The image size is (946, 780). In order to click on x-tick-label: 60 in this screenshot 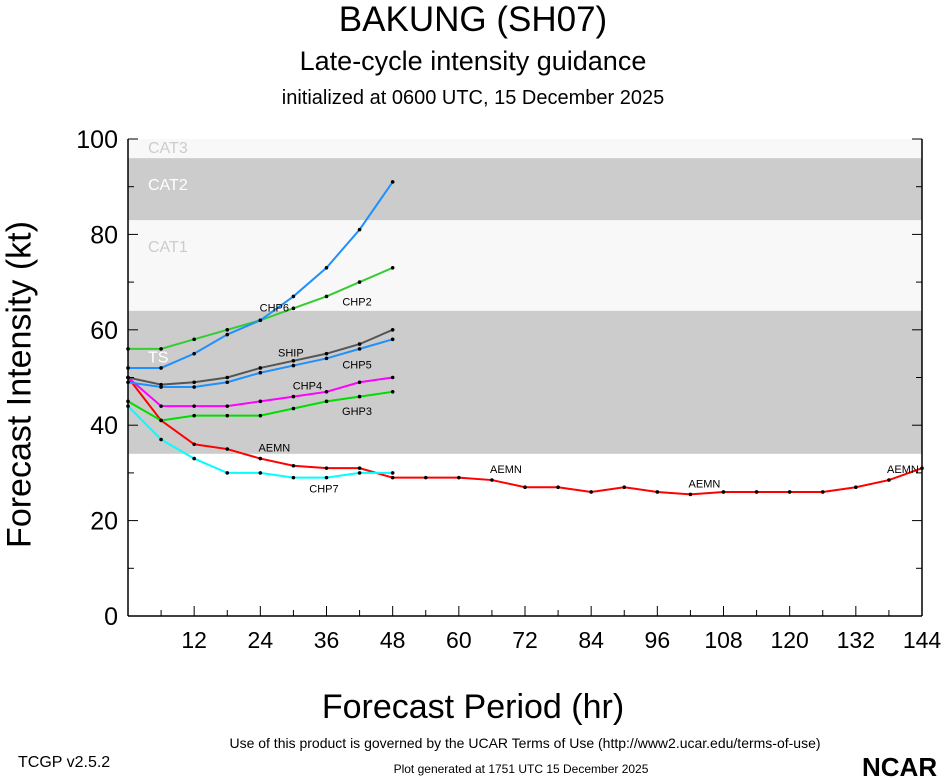, I will do `click(459, 640)`.